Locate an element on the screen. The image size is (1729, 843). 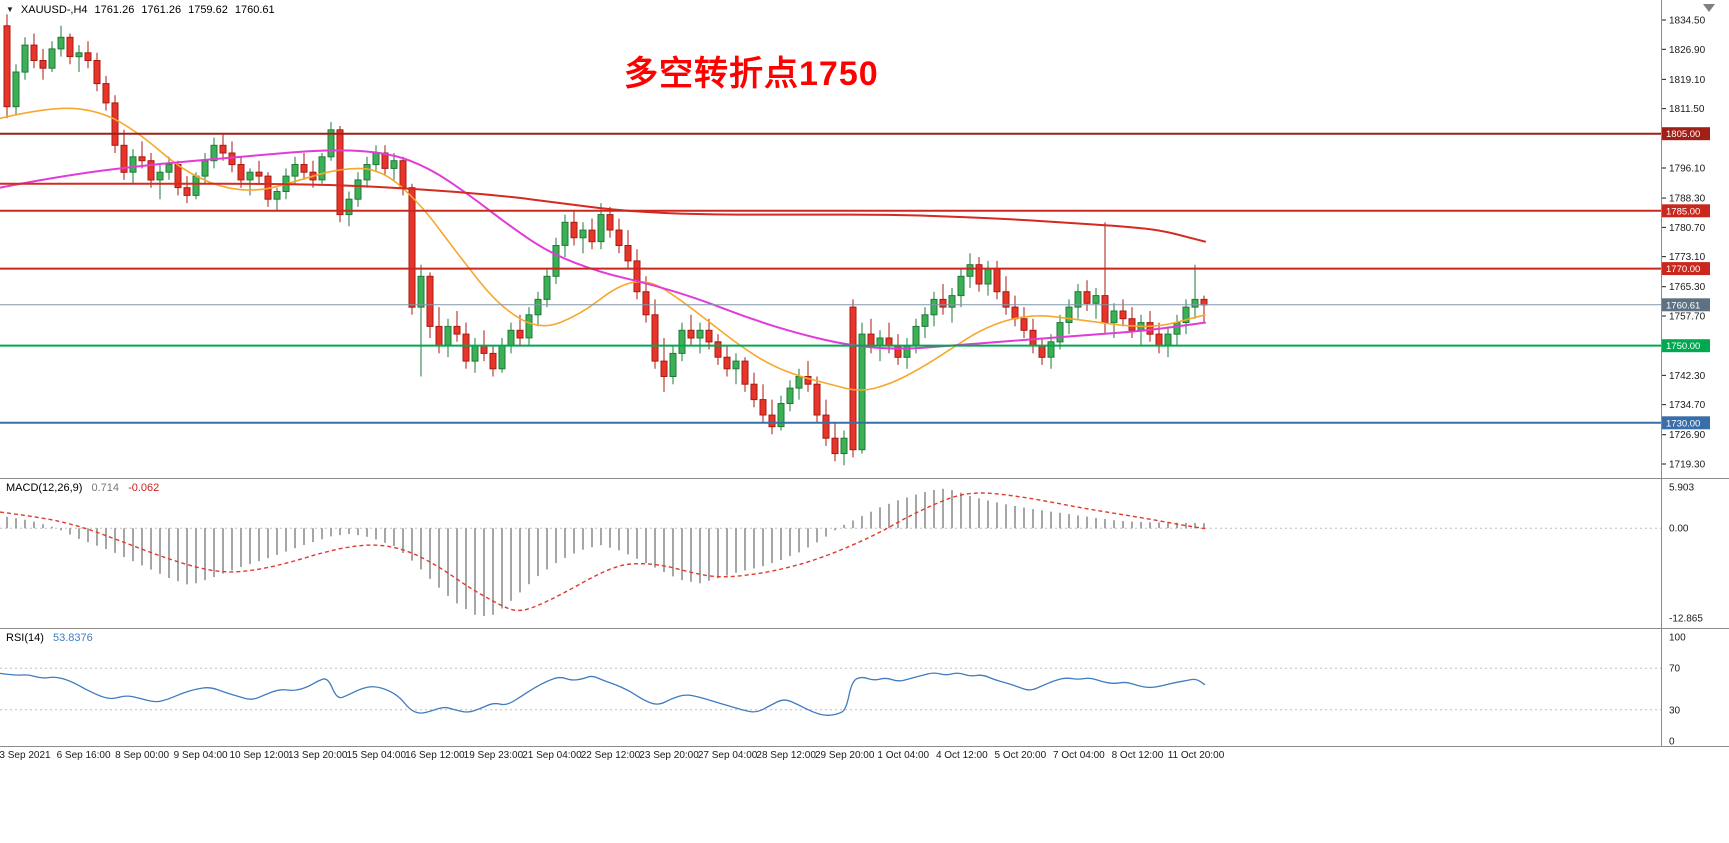
price-axis-label: 1765.30 is located at coordinates (1687, 287).